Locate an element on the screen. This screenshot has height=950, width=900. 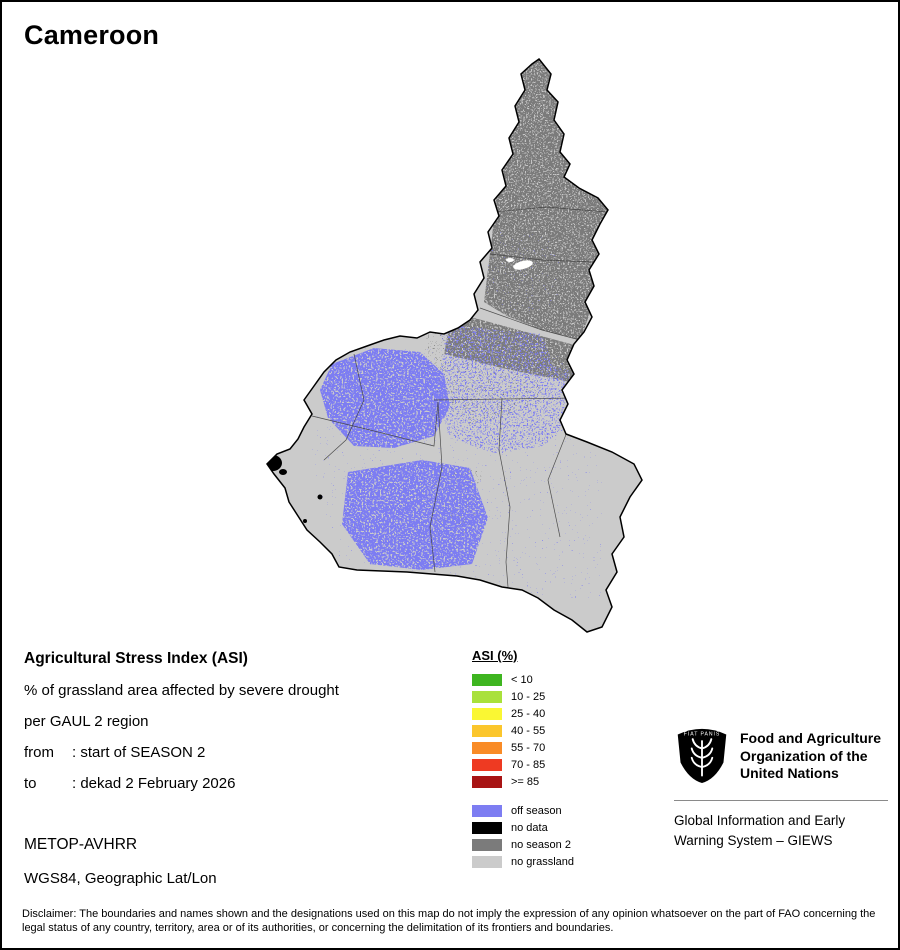
legend-row: no data is located at coordinates (523, 827).